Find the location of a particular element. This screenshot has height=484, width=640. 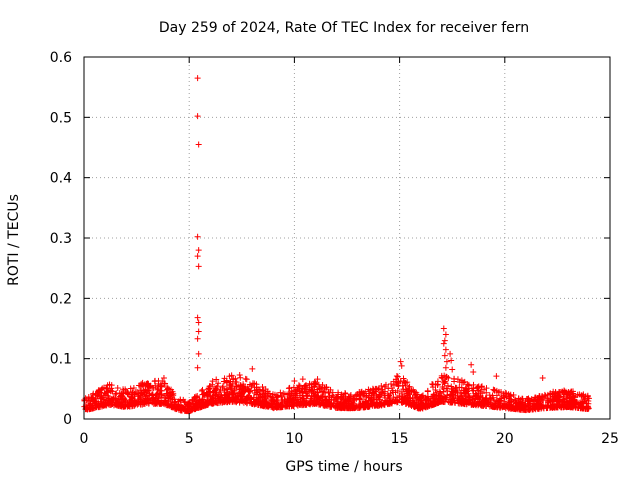

y-axis-label: ROTI / TECUs is located at coordinates (14, 240).